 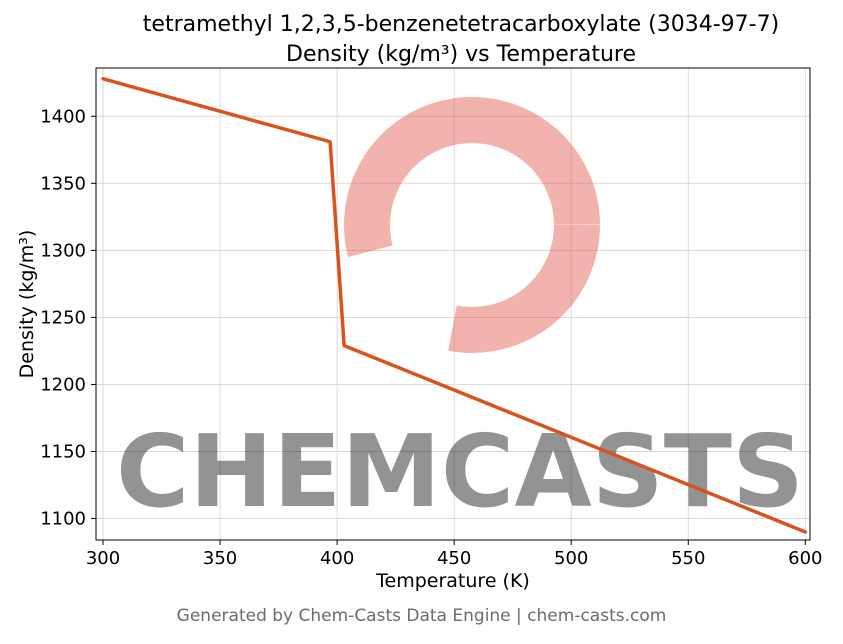 What do you see at coordinates (805, 558) in the screenshot?
I see `x-tick-label: 600` at bounding box center [805, 558].